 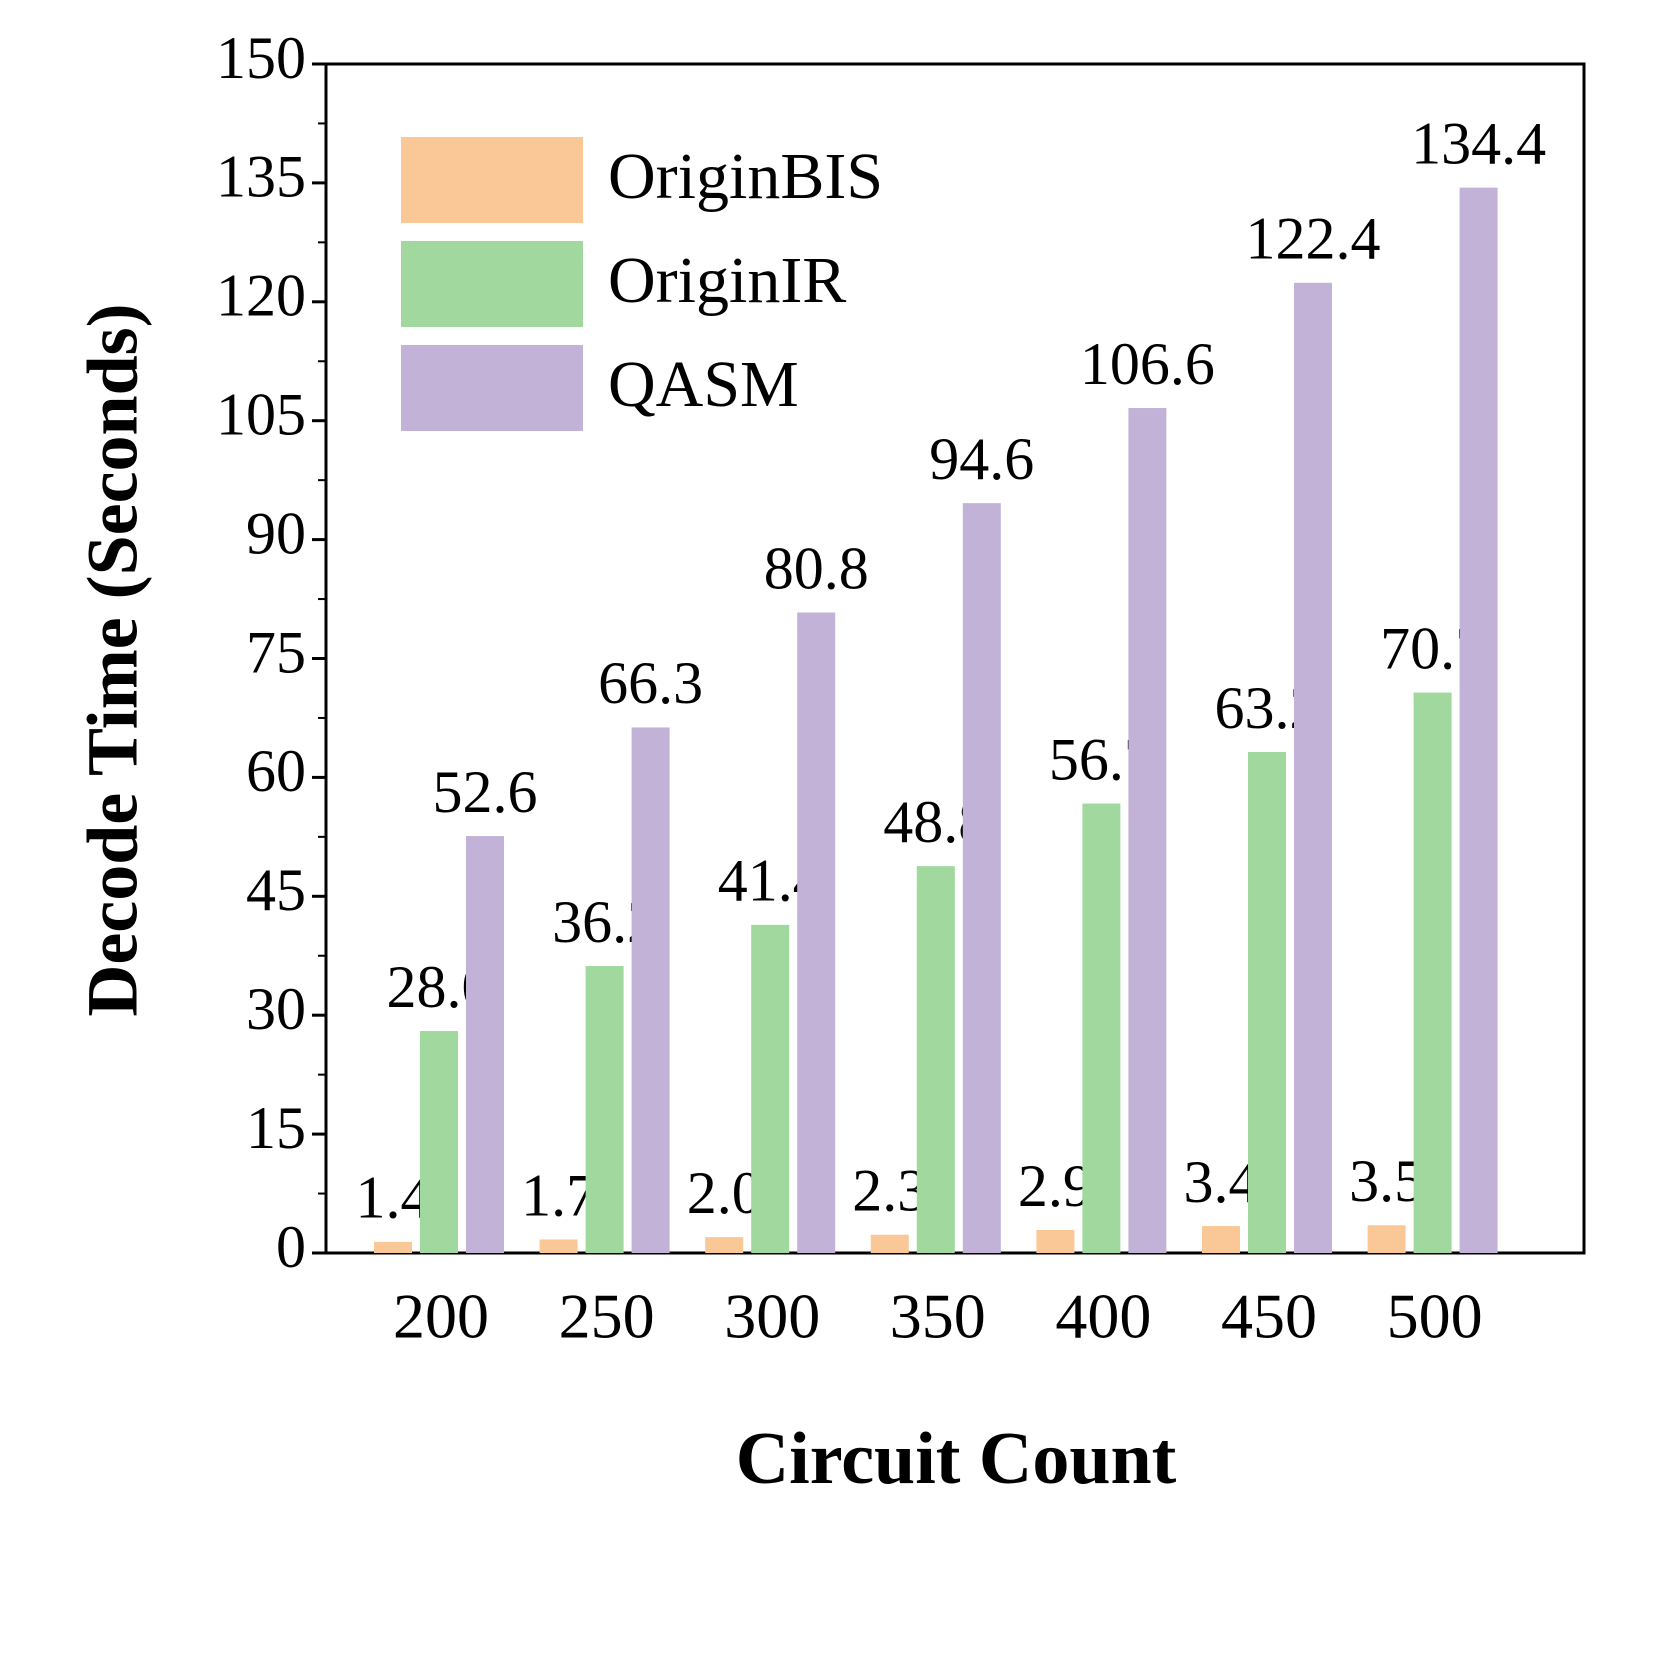 I want to click on y-tick-label: 15, so click(x=276, y=1128).